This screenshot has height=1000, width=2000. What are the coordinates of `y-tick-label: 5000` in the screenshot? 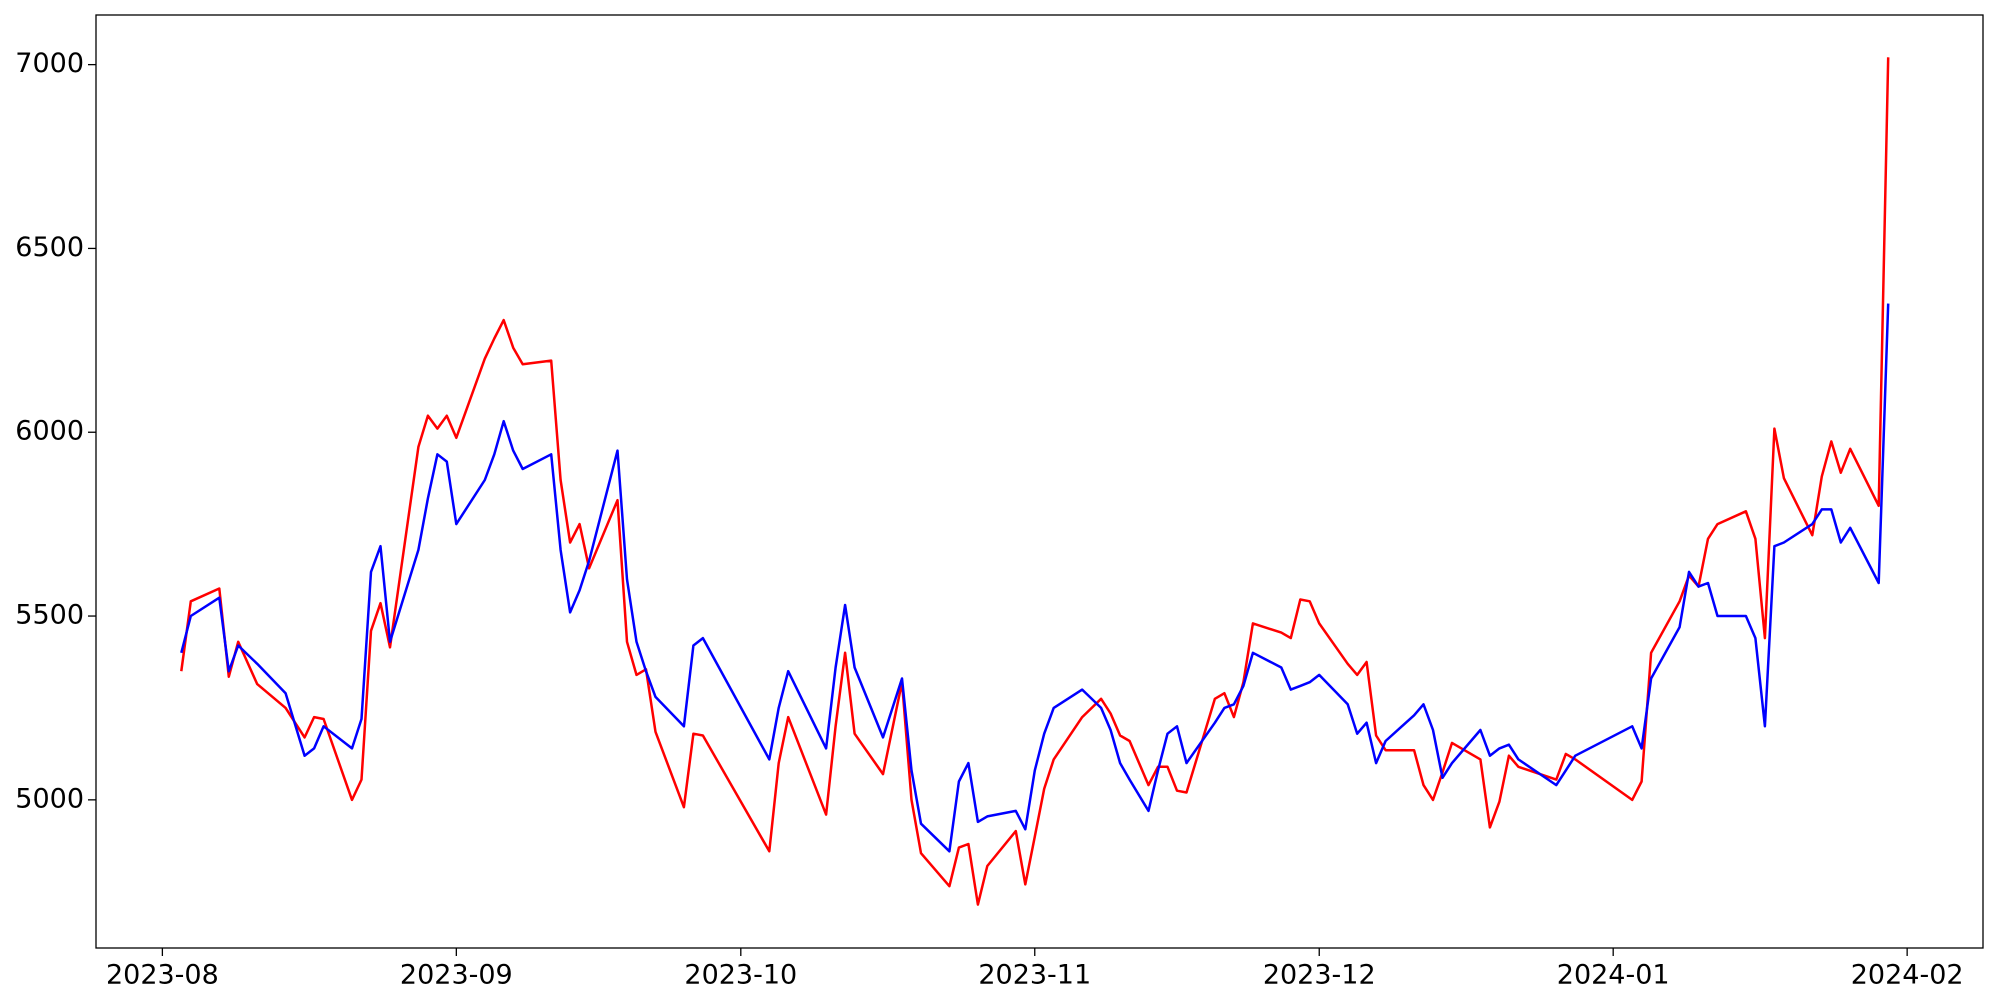 It's located at (49, 798).